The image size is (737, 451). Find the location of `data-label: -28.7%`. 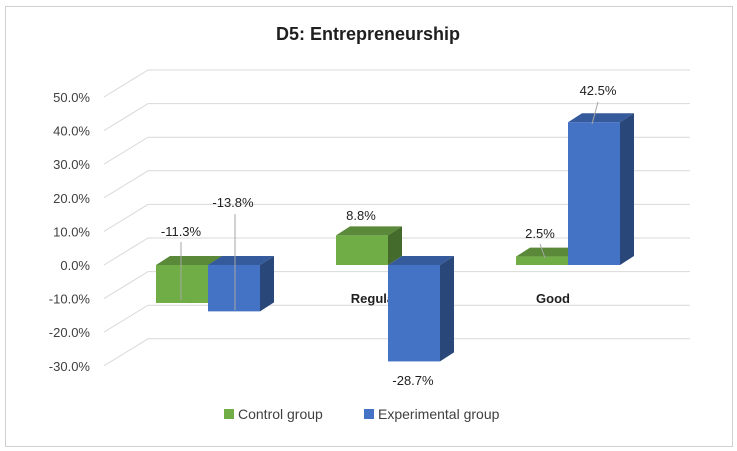

data-label: -28.7% is located at coordinates (413, 380).